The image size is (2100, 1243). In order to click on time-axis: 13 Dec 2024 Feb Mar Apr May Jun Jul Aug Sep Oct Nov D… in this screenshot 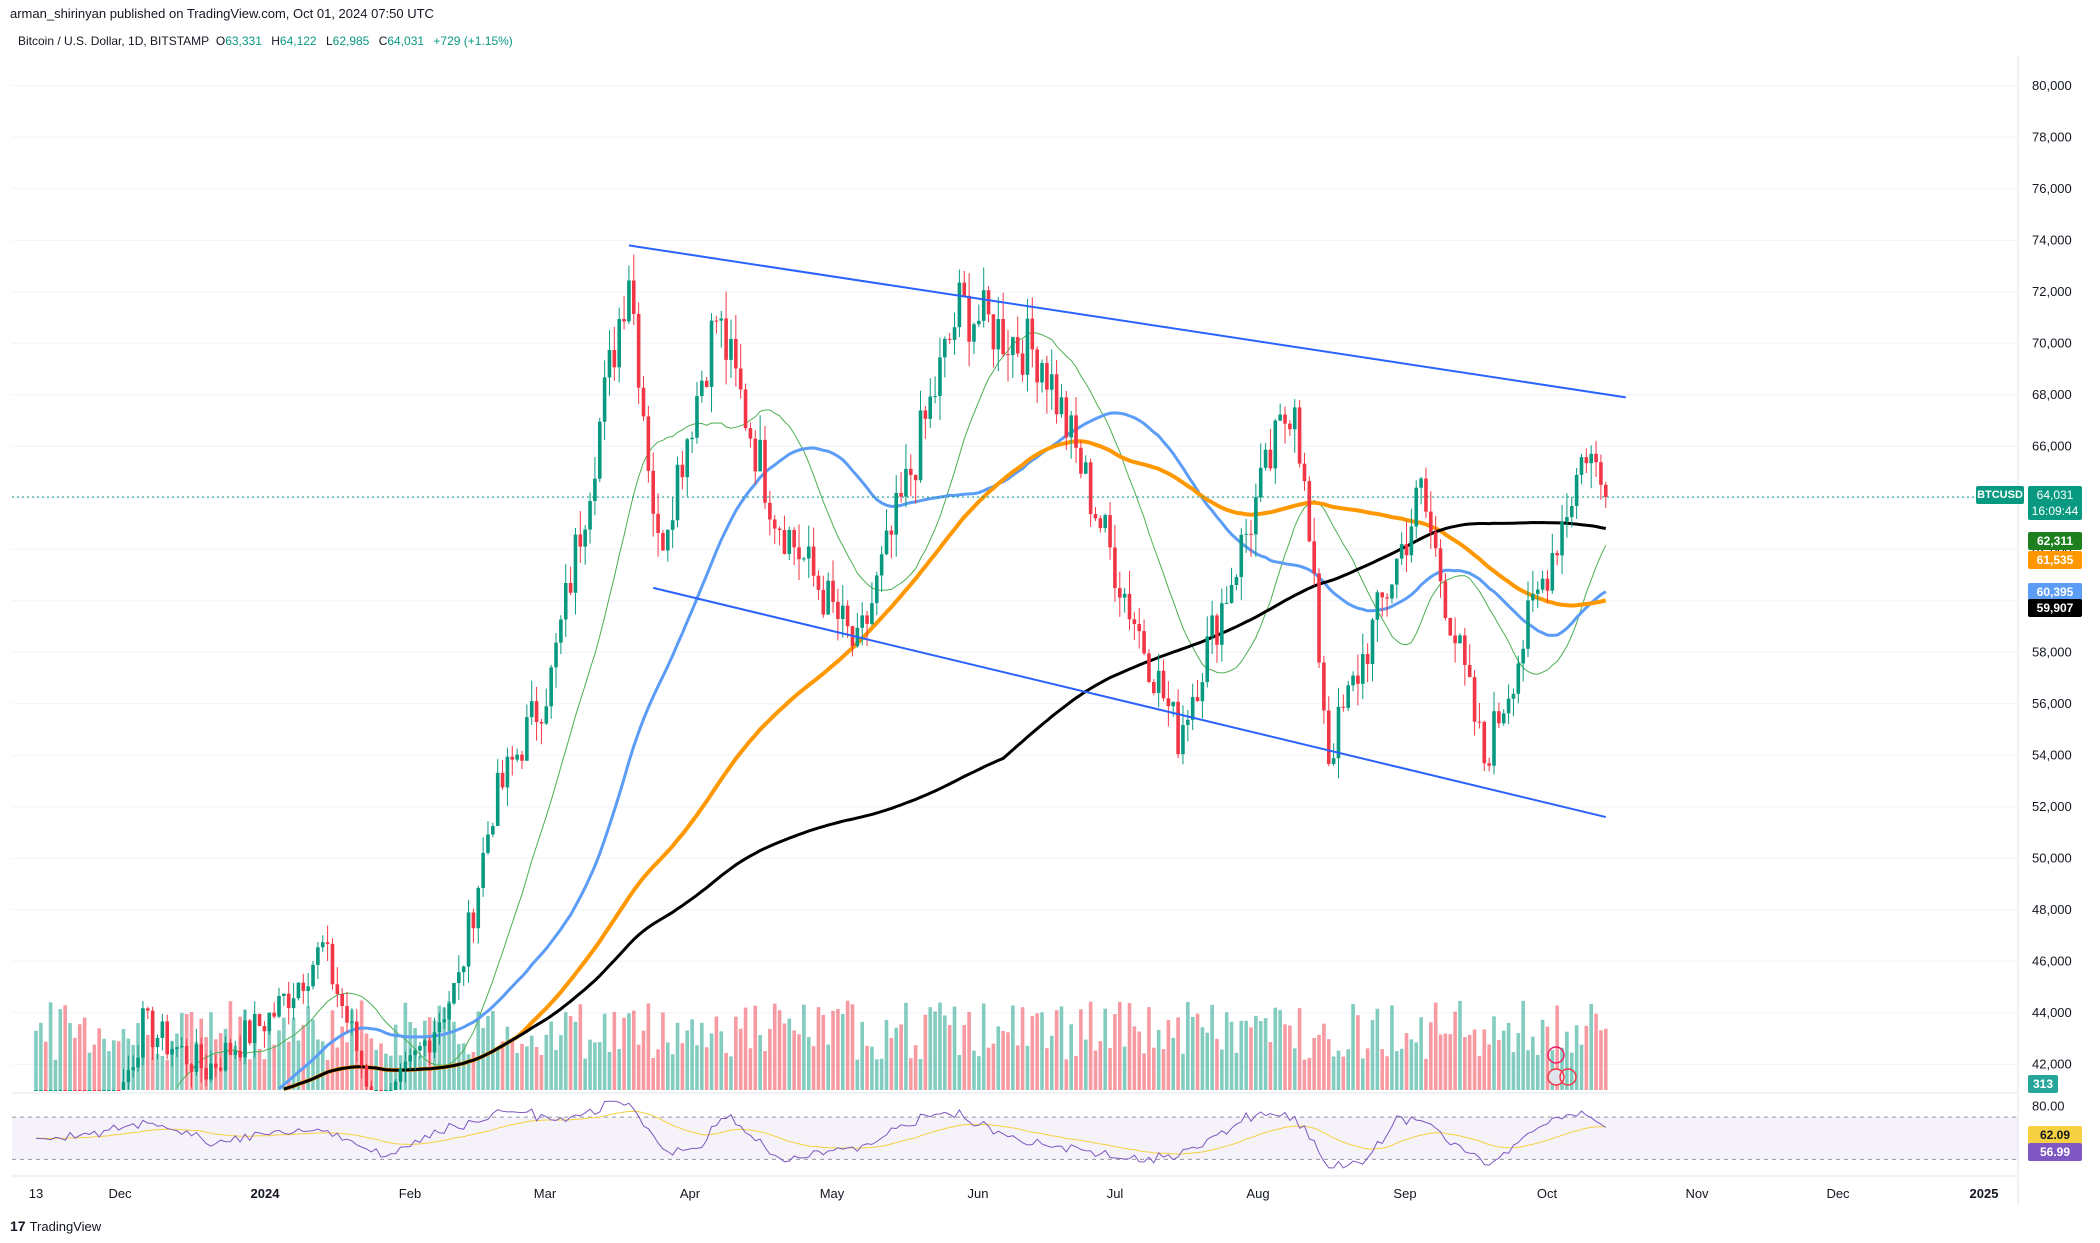, I will do `click(1015, 1188)`.